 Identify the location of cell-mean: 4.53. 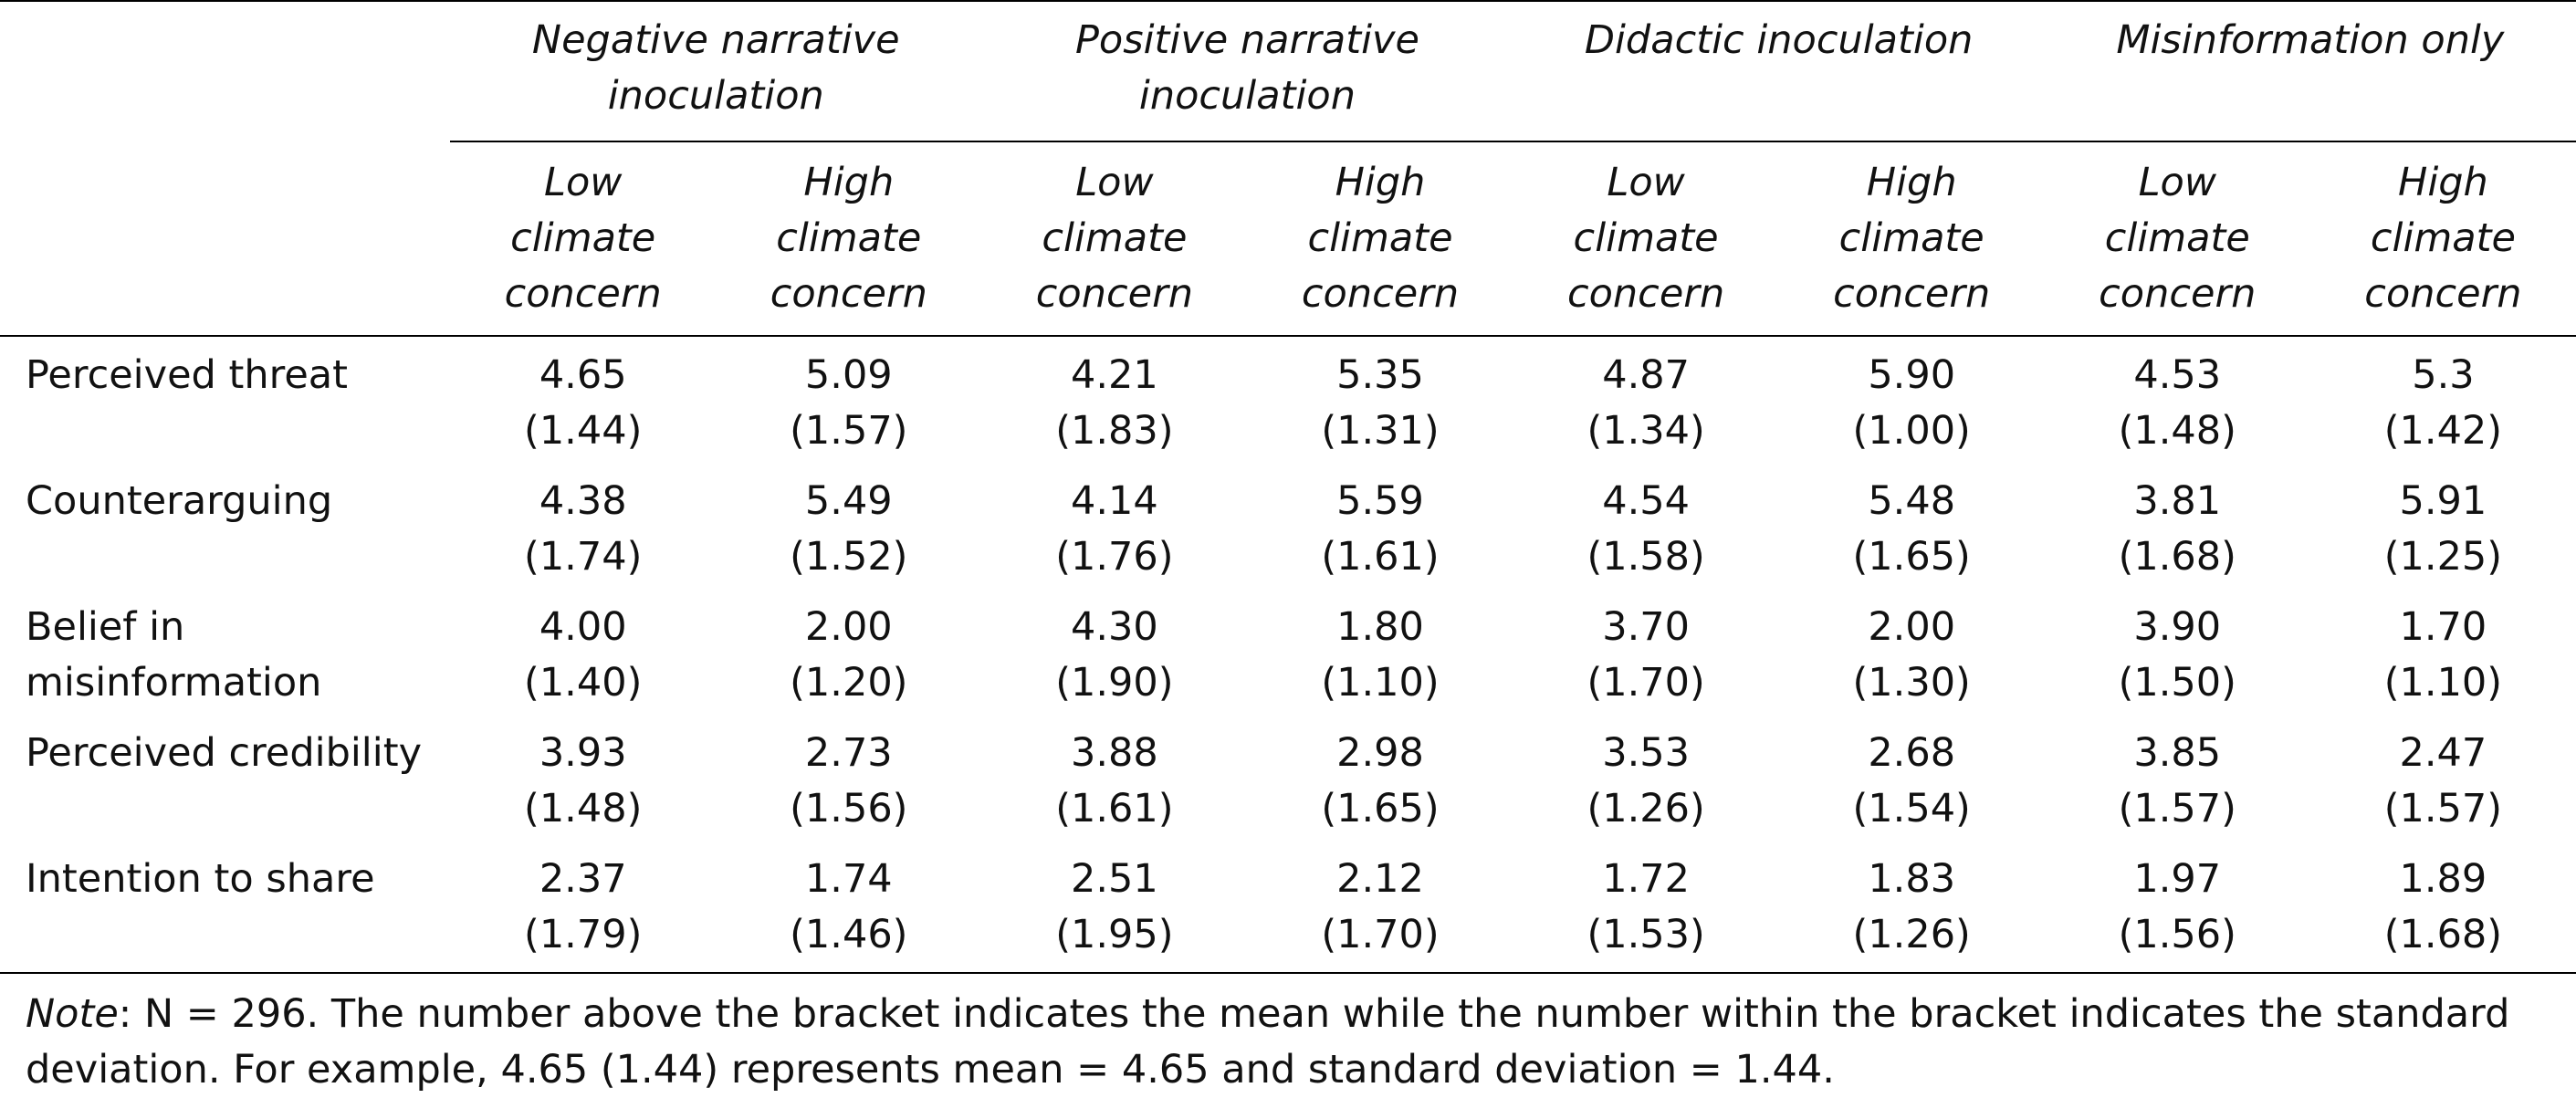
(2177, 375).